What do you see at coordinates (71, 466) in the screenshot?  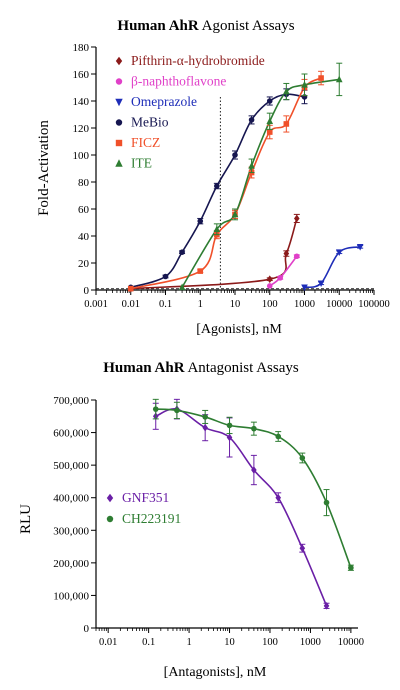 I see `y-tick-label: 500,000` at bounding box center [71, 466].